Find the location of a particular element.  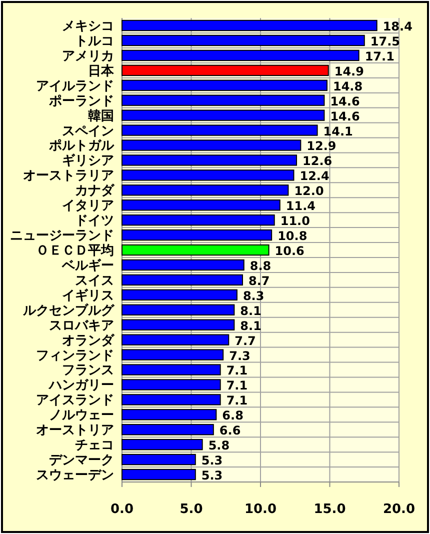

y-tick-label: ニュージーランド is located at coordinates (62, 236).